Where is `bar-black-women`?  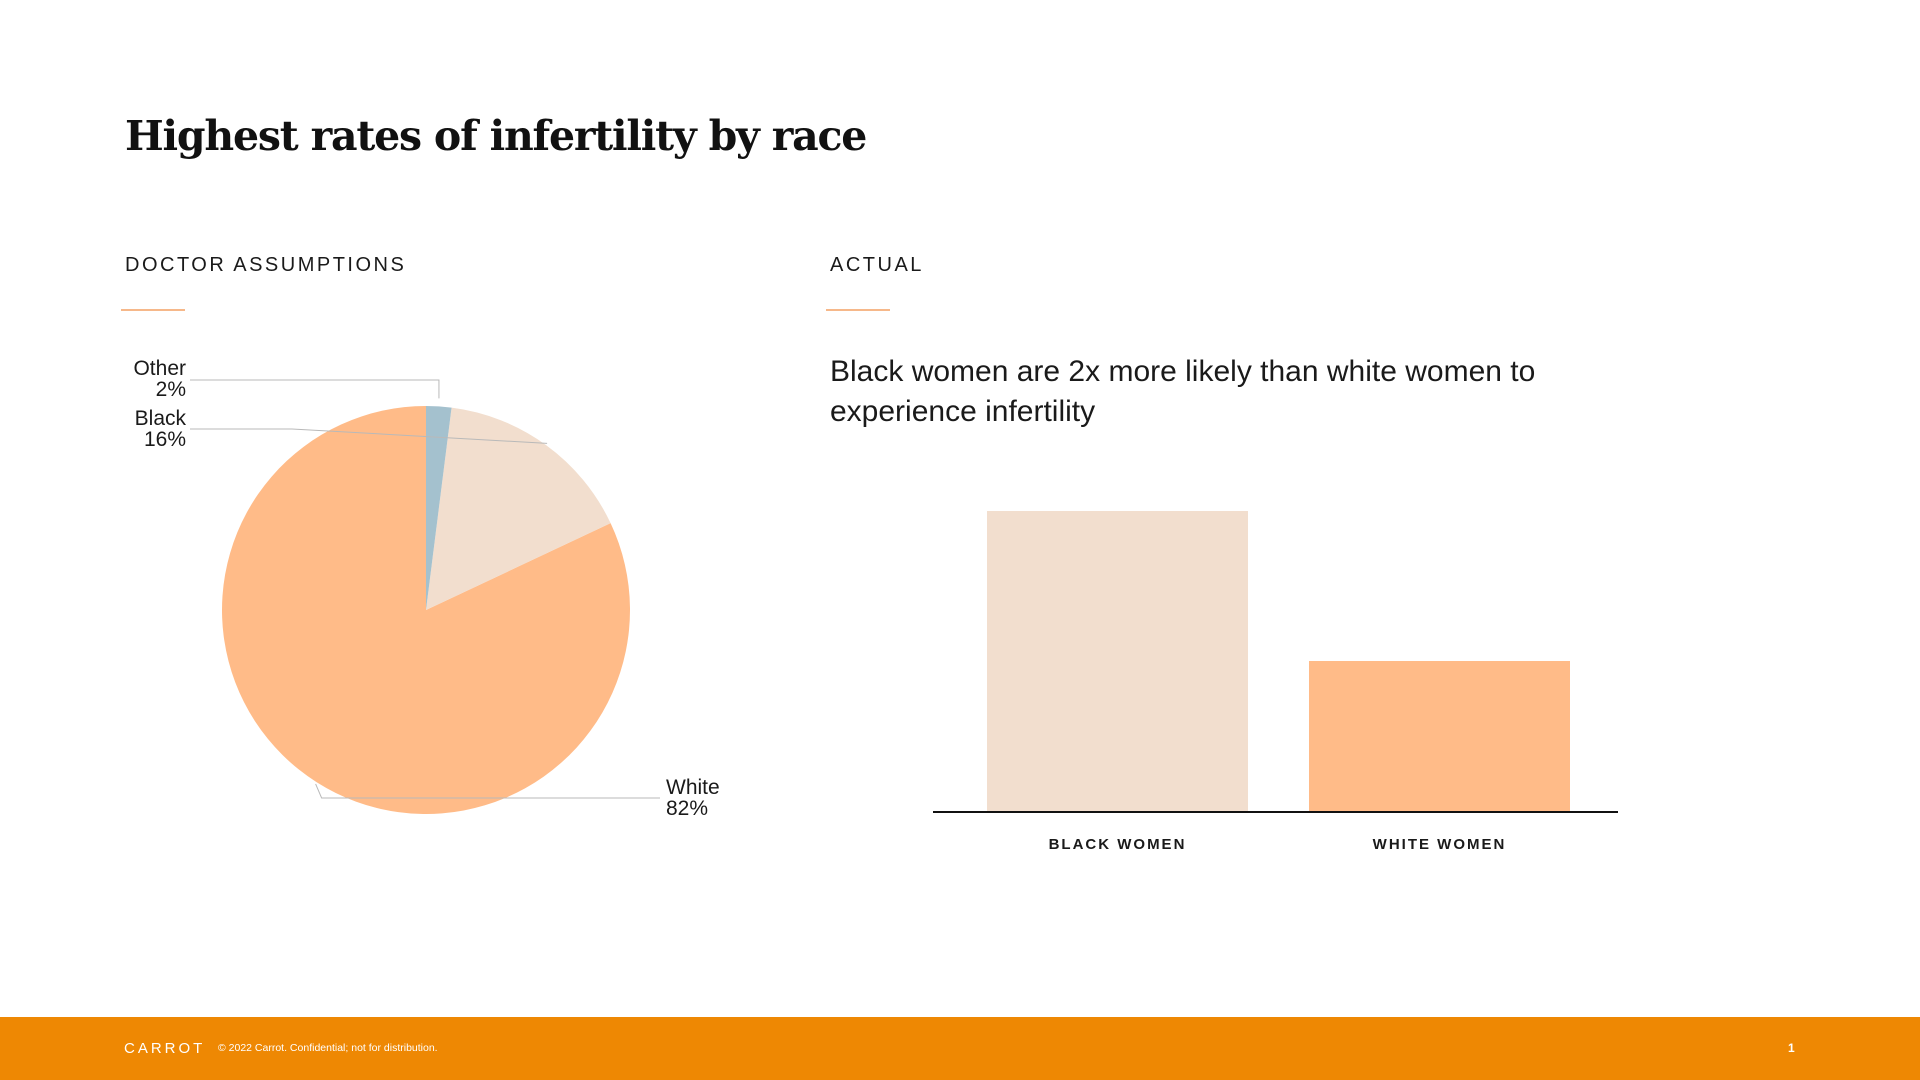 bar-black-women is located at coordinates (1117, 661).